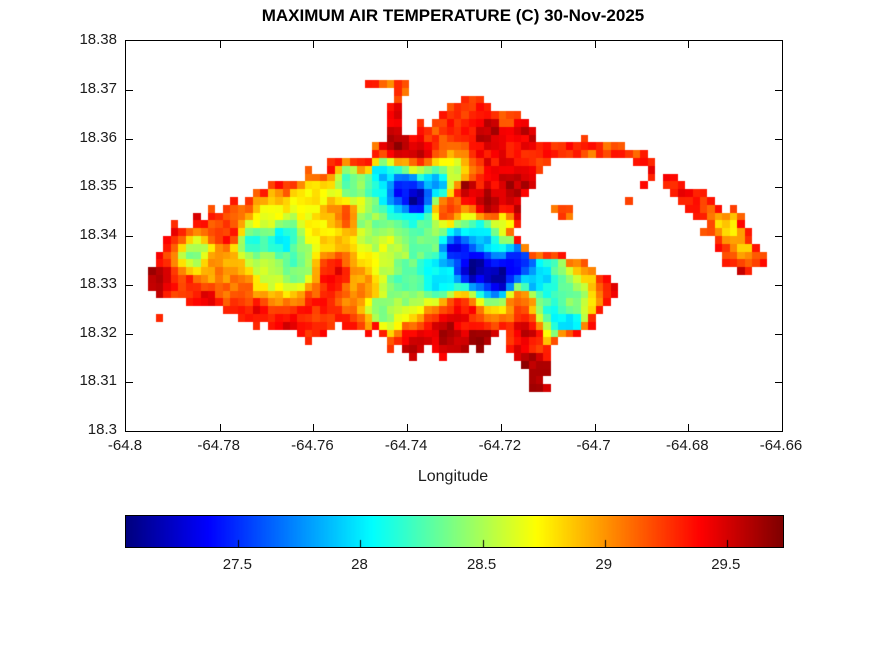 This screenshot has height=656, width=875. Describe the element at coordinates (98, 381) in the screenshot. I see `y-tick-label: 18.31` at that location.